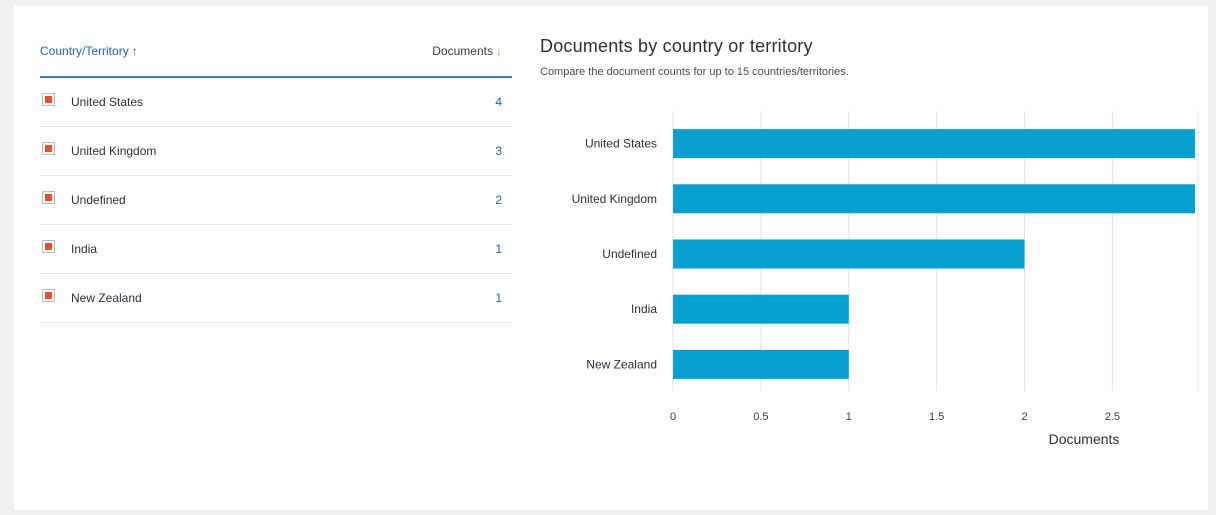 The width and height of the screenshot is (1216, 515). What do you see at coordinates (276, 151) in the screenshot?
I see `table-row: United Kingdom 3` at bounding box center [276, 151].